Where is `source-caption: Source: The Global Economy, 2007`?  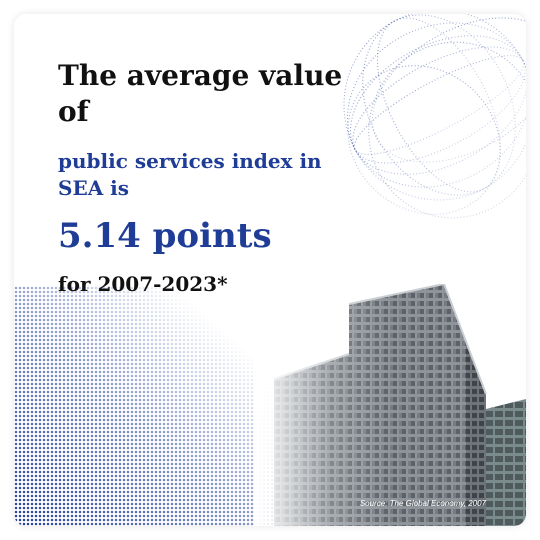 source-caption: Source: The Global Economy, 2007 is located at coordinates (422, 503).